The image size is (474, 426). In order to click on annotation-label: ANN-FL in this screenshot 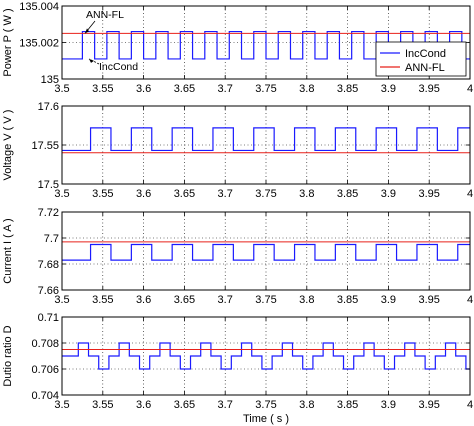, I will do `click(105, 15)`.